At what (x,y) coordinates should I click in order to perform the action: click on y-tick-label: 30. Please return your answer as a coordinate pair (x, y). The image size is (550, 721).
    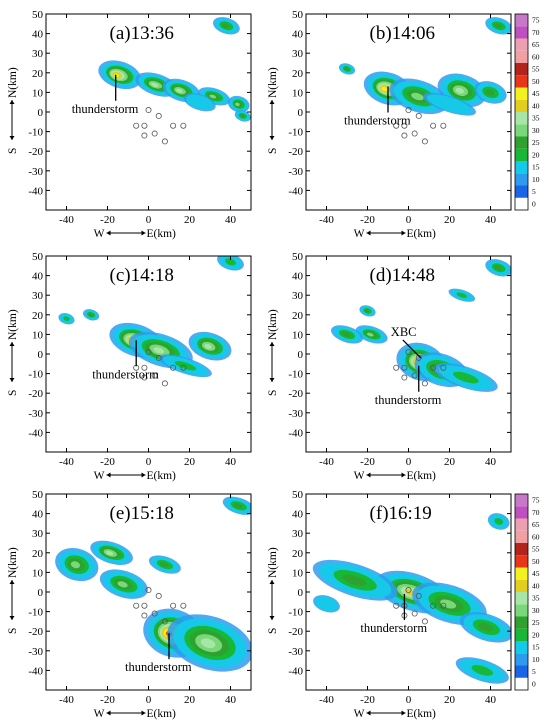
    Looking at the image, I should click on (38, 54).